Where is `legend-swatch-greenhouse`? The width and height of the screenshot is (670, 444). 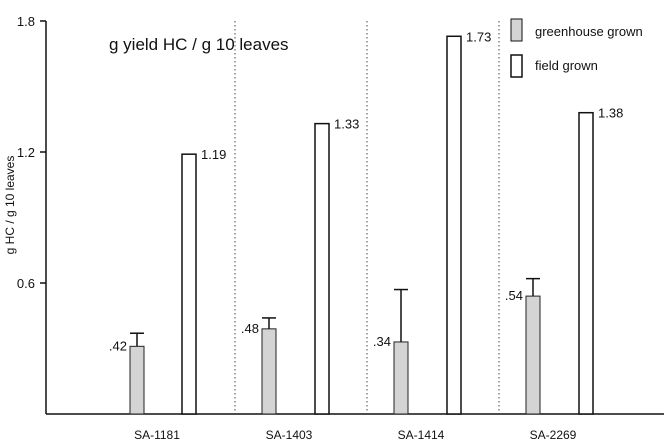
legend-swatch-greenhouse is located at coordinates (516, 30).